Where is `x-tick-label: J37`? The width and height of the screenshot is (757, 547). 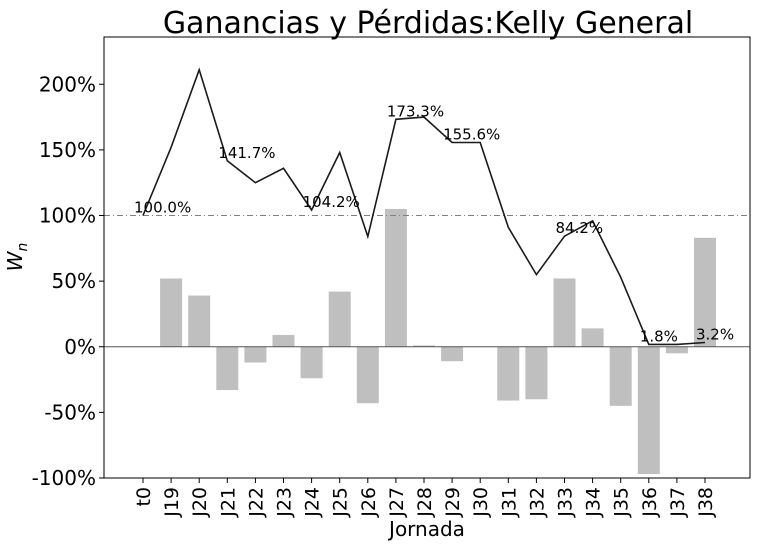 x-tick-label: J37 is located at coordinates (678, 502).